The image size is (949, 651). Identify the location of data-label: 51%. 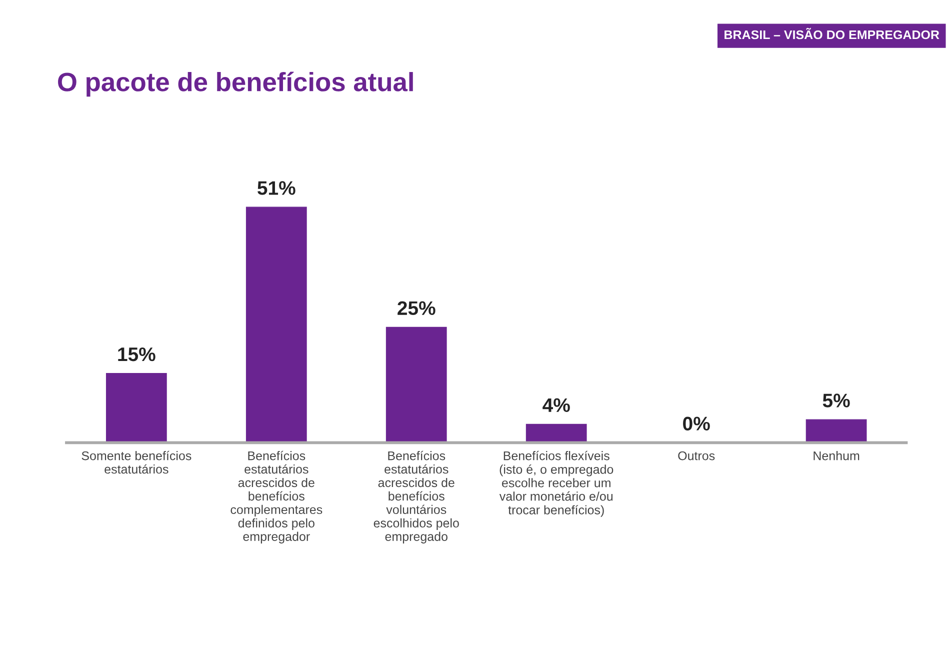
(277, 188).